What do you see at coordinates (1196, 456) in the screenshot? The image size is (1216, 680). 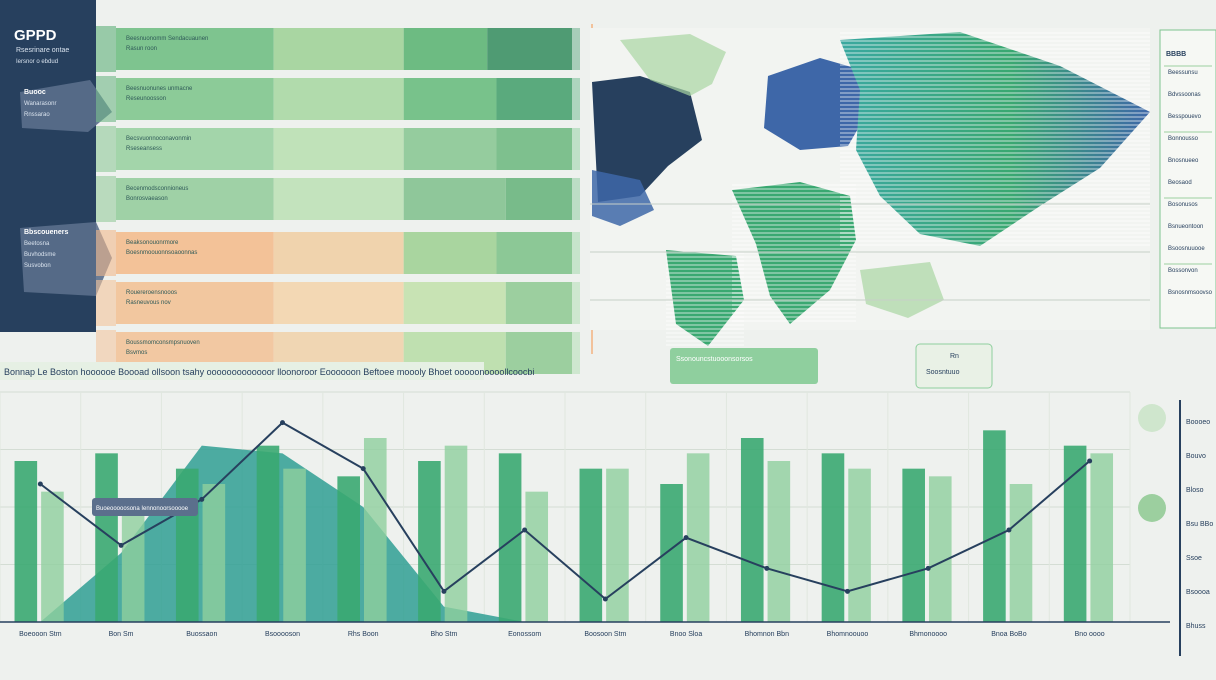 I see `right-panel-label: Bouvo` at bounding box center [1196, 456].